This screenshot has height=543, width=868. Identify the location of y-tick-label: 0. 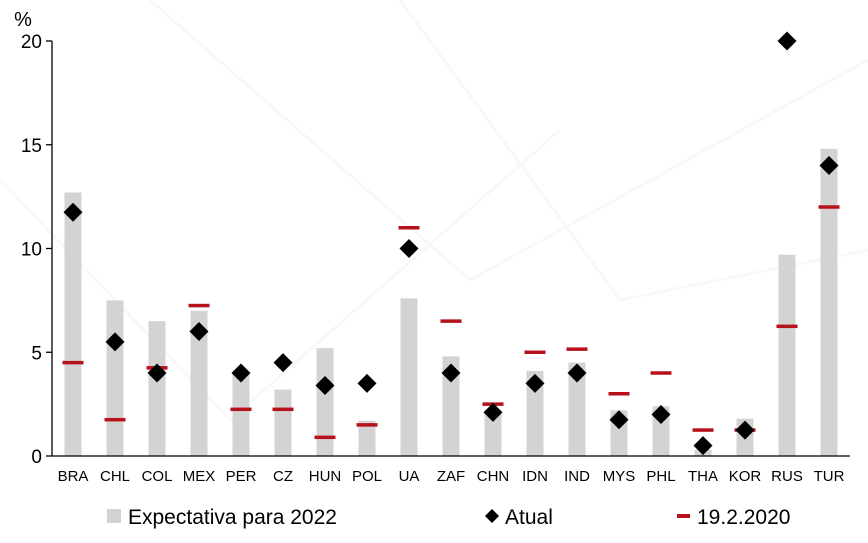
(36, 457).